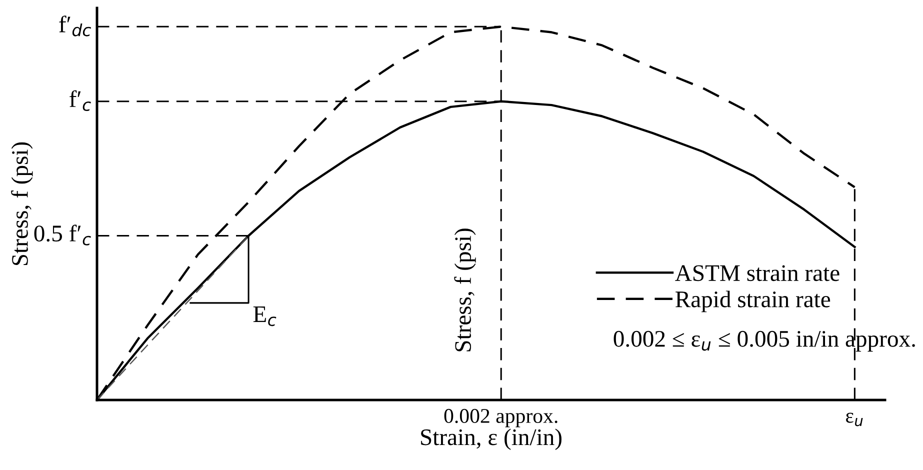  I want to click on x-tick-label: ε$_{u}$, so click(854, 419).